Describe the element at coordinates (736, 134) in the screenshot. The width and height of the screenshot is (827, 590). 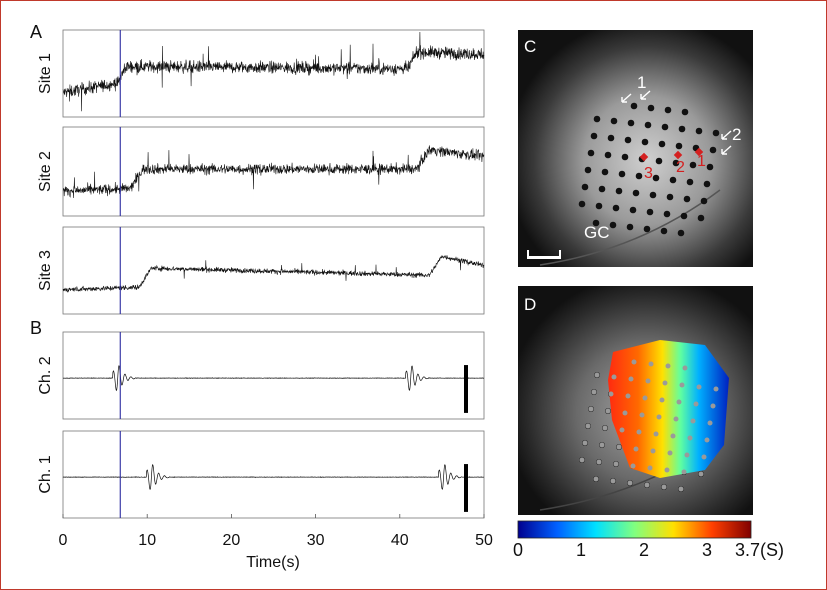
I see `arrow-label-2: 2` at that location.